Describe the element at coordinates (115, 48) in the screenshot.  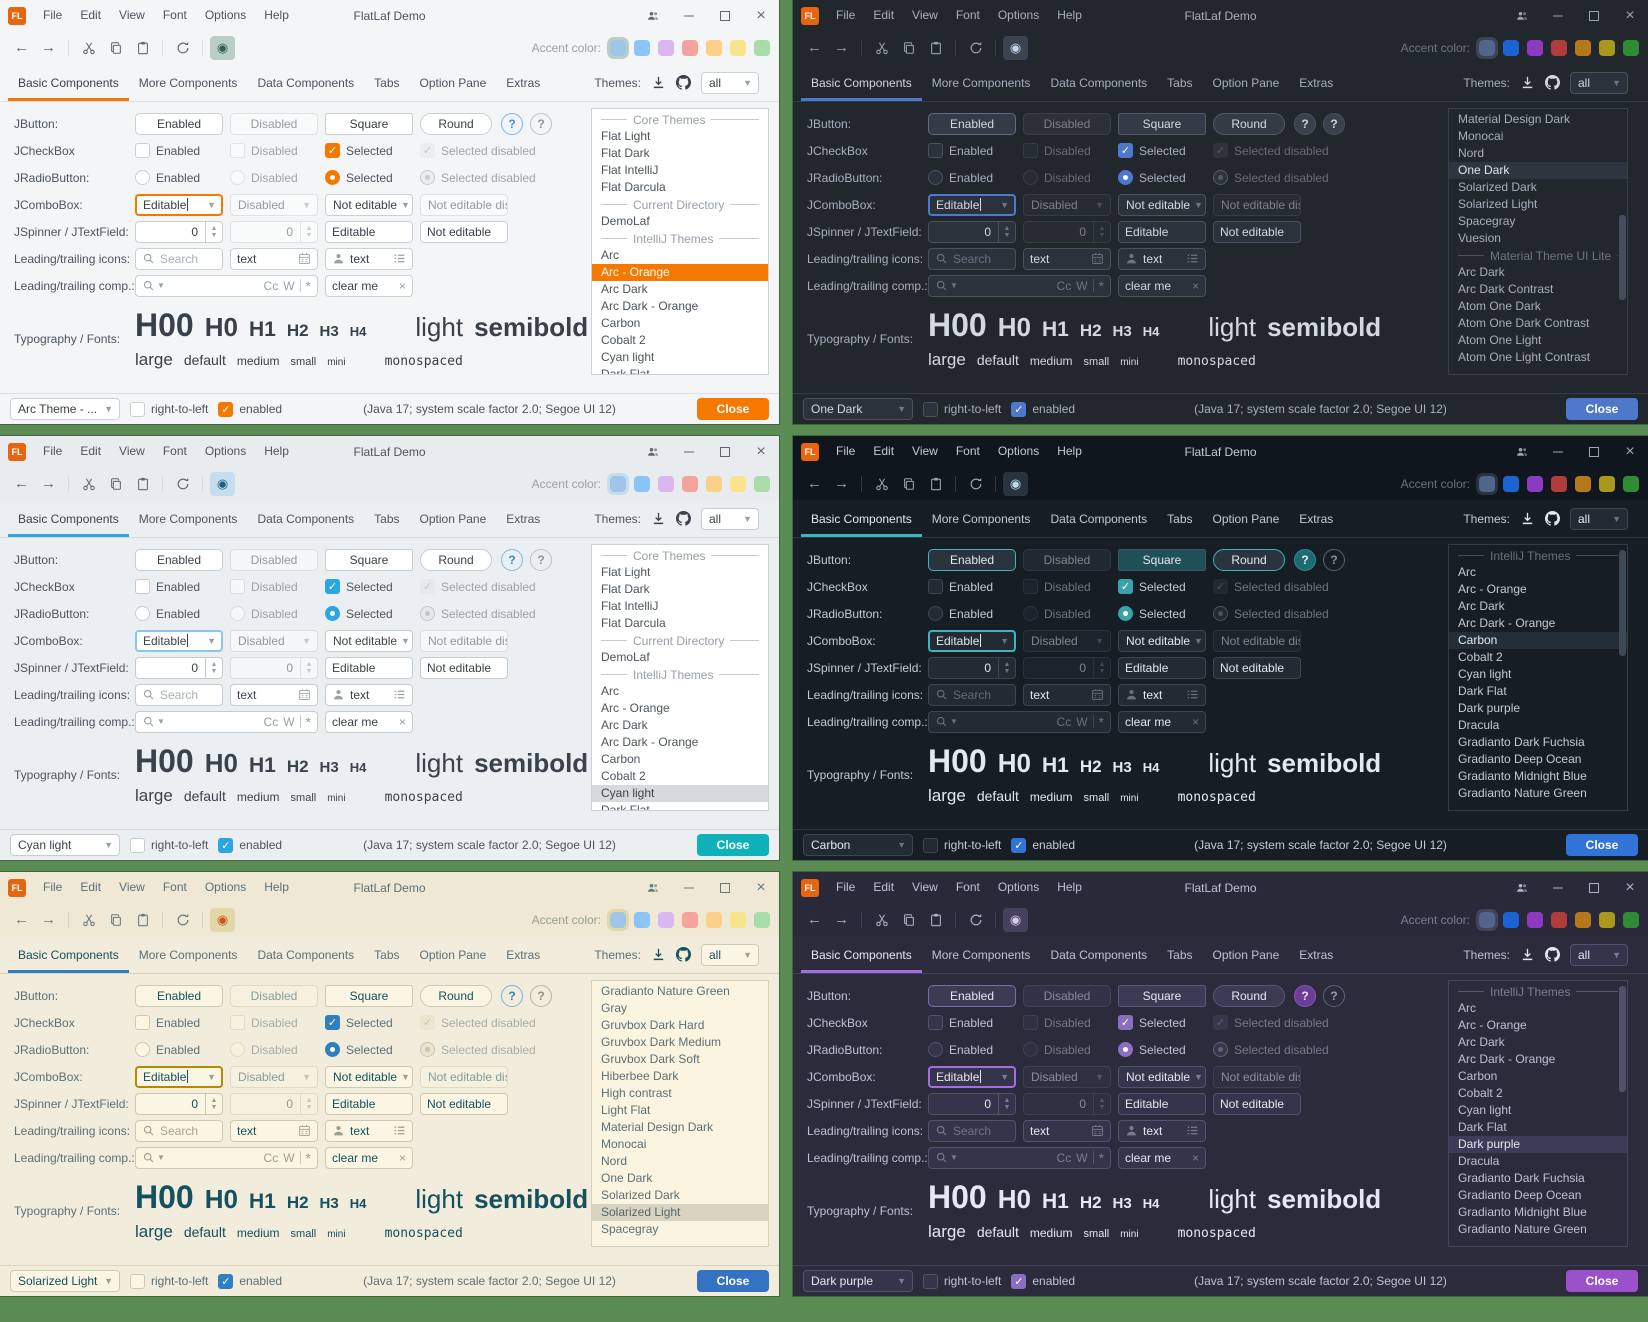
I see `copy-icon` at that location.